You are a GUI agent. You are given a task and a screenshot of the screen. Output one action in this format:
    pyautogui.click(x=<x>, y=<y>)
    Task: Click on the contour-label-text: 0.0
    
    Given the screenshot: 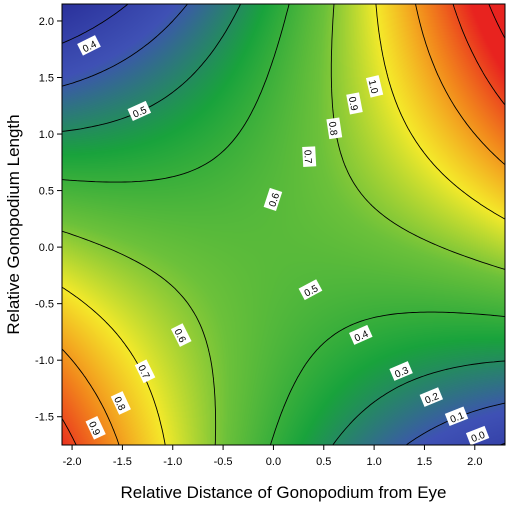 What is the action you would take?
    pyautogui.click(x=478, y=437)
    